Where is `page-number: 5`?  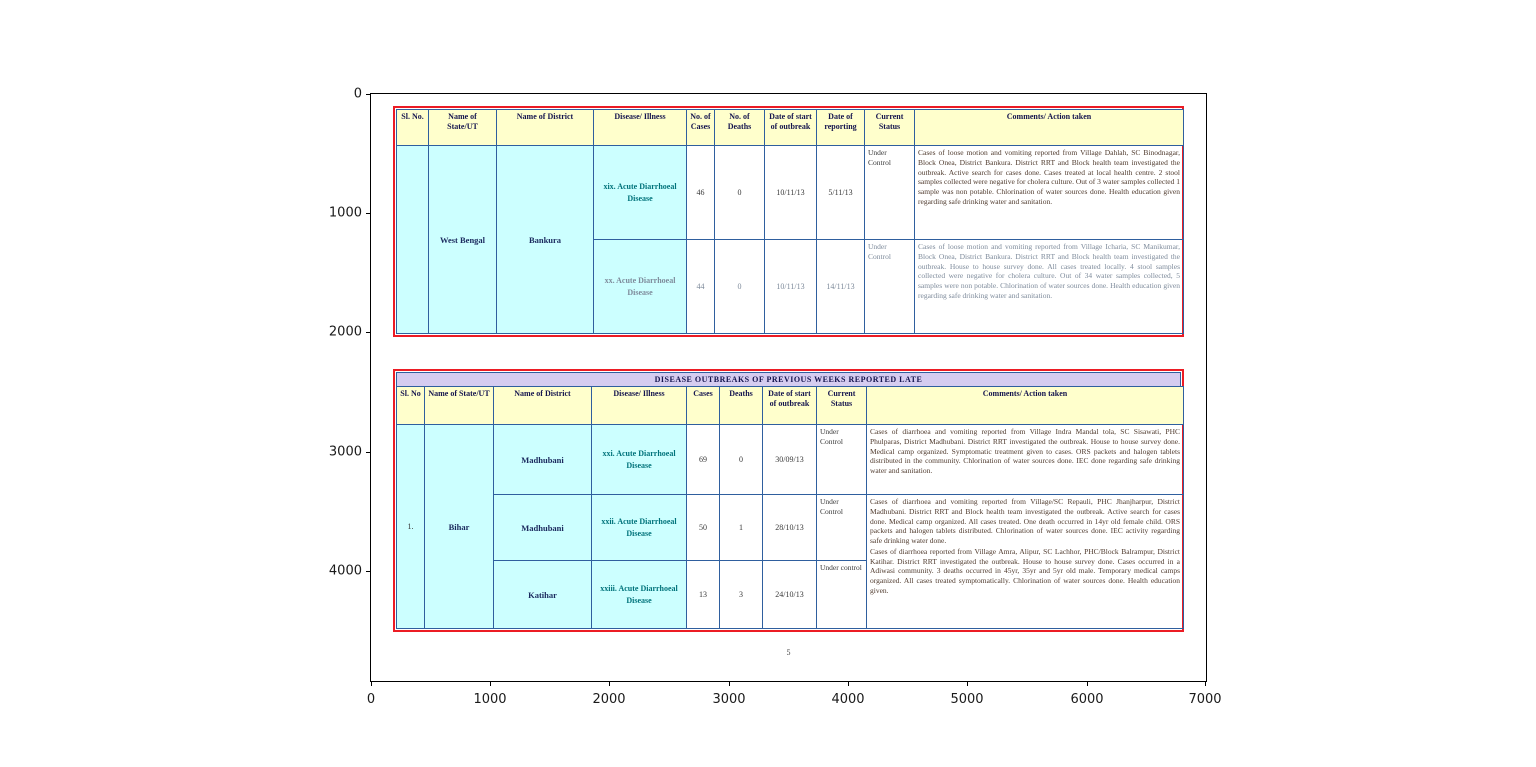
page-number: 5 is located at coordinates (788, 652).